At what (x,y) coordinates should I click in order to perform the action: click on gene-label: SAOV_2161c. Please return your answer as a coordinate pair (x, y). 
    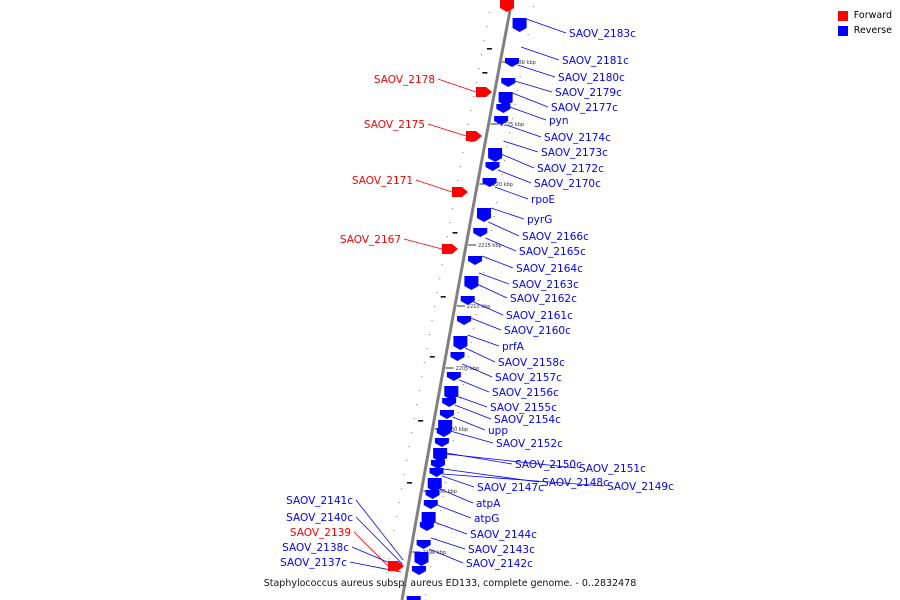
    Looking at the image, I should click on (539, 316).